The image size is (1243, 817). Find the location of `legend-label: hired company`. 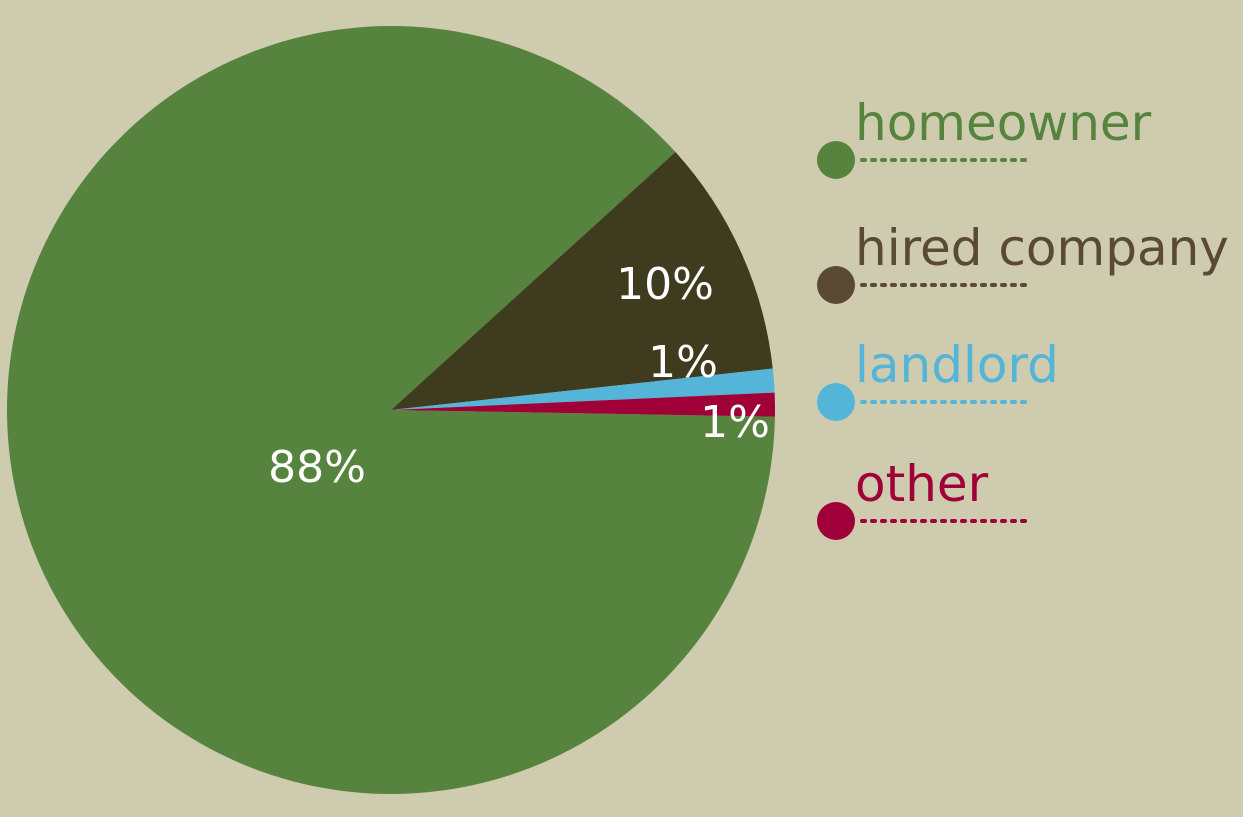

legend-label: hired company is located at coordinates (1042, 248).